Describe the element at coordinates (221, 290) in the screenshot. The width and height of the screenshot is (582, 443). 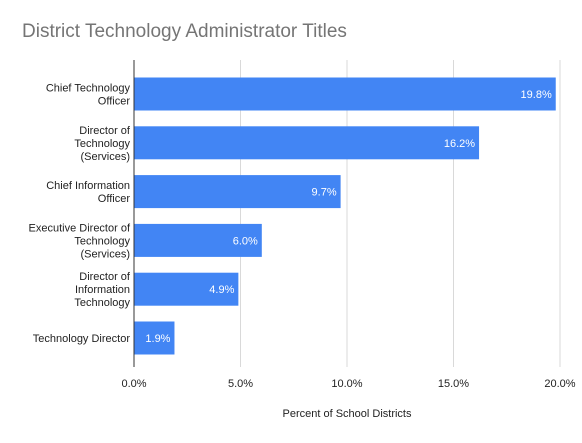
I see `data-label: 4.9%` at that location.